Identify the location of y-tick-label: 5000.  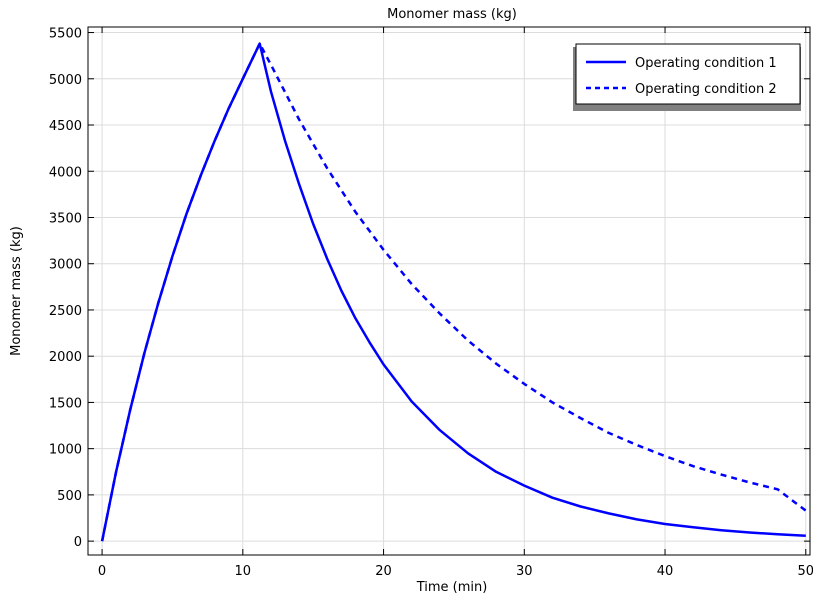
(65, 80).